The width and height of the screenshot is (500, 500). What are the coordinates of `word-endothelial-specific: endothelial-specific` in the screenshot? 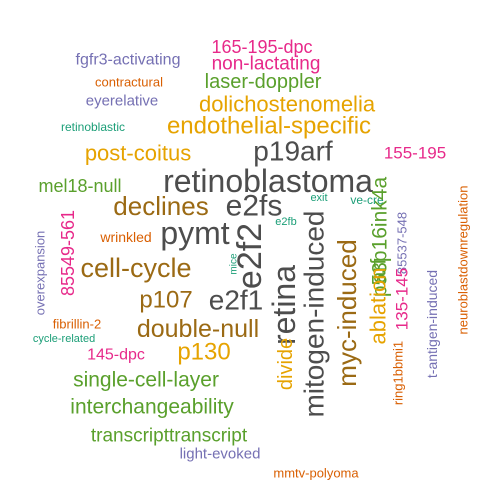 It's located at (269, 126).